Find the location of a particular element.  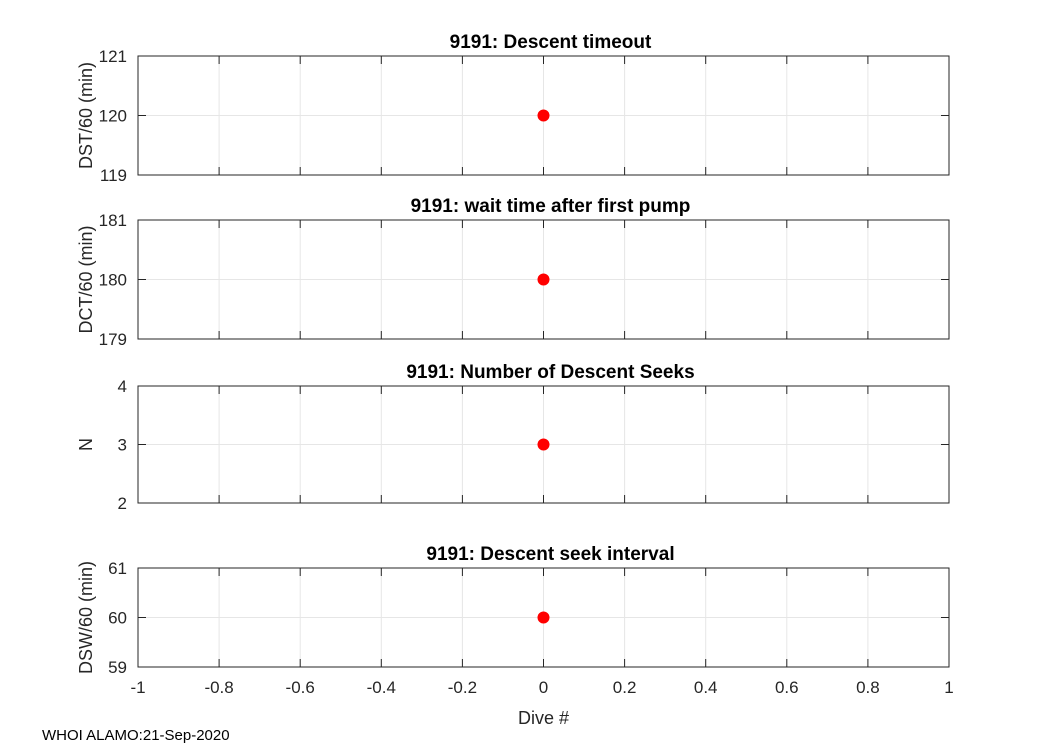

x-tick-label: -0.8 is located at coordinates (218, 687).